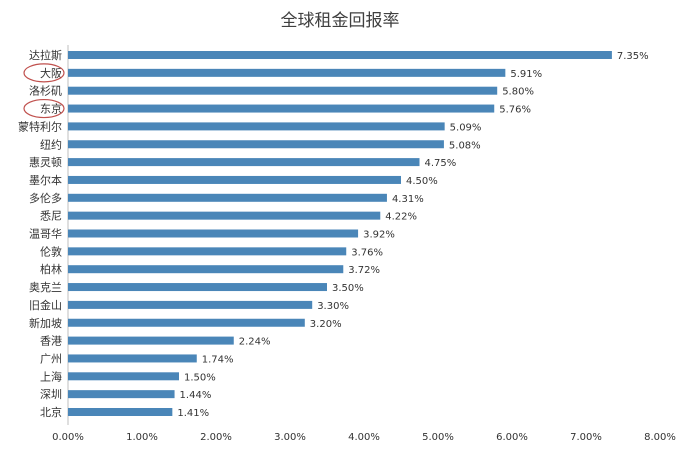  Describe the element at coordinates (438, 437) in the screenshot. I see `x-tick-label: 5.00%` at that location.